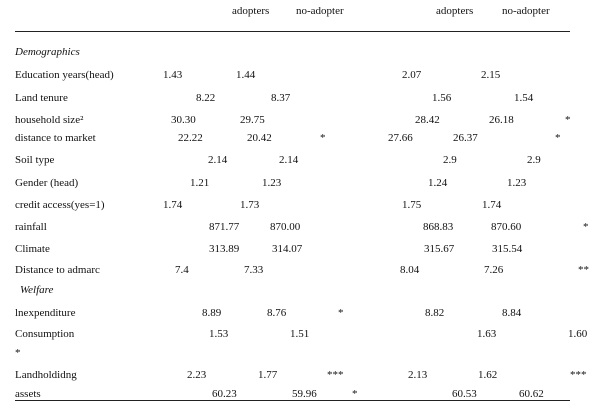 The width and height of the screenshot is (596, 402). What do you see at coordinates (224, 394) in the screenshot?
I see `cell: 60.23` at bounding box center [224, 394].